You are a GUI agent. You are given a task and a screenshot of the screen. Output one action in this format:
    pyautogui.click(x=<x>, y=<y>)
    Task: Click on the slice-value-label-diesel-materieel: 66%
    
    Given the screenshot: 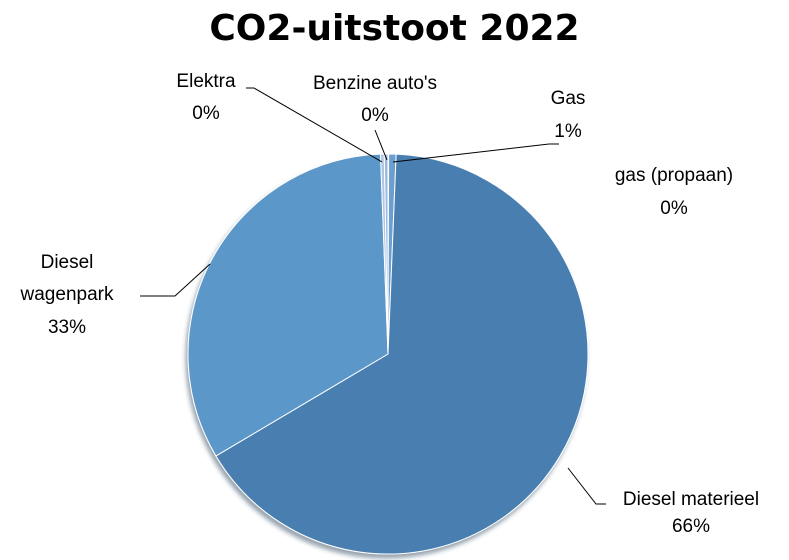 What is the action you would take?
    pyautogui.click(x=691, y=526)
    